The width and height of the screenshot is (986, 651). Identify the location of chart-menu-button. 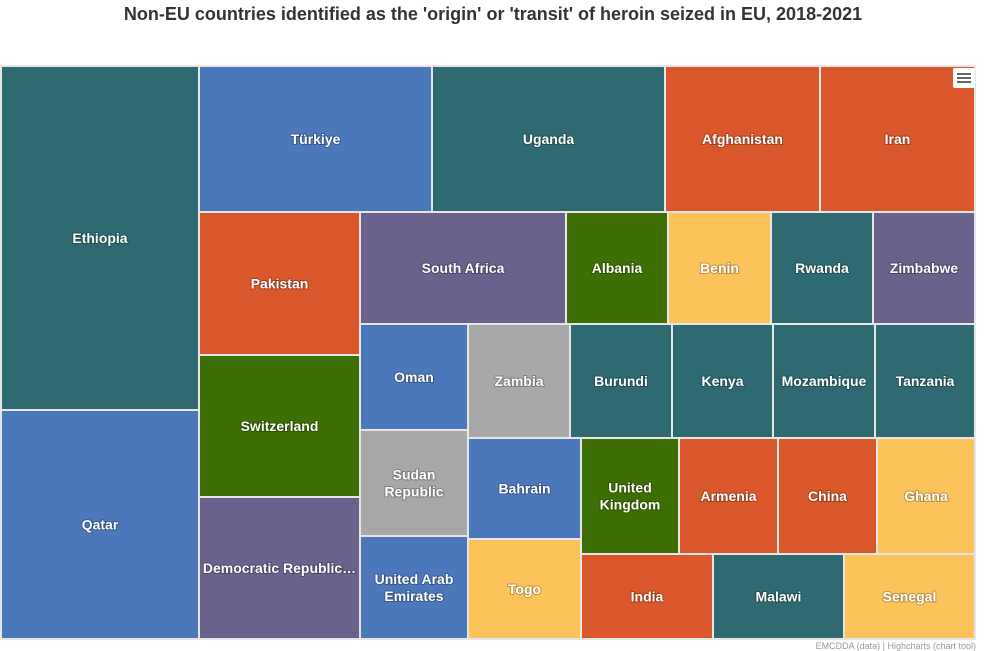
(964, 78).